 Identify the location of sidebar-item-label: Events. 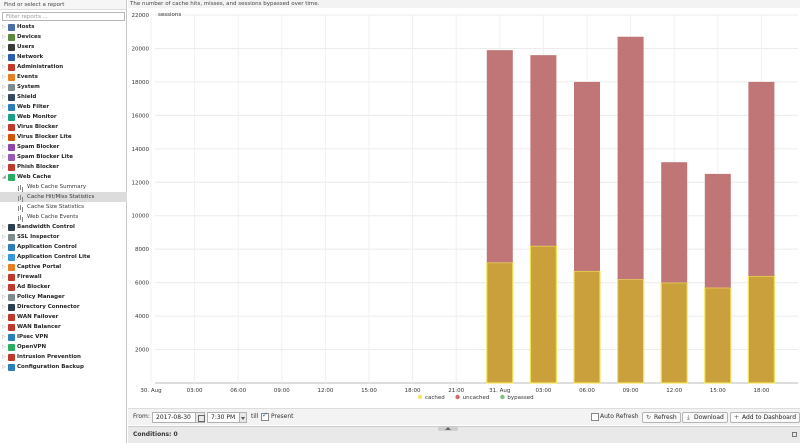
(27, 77).